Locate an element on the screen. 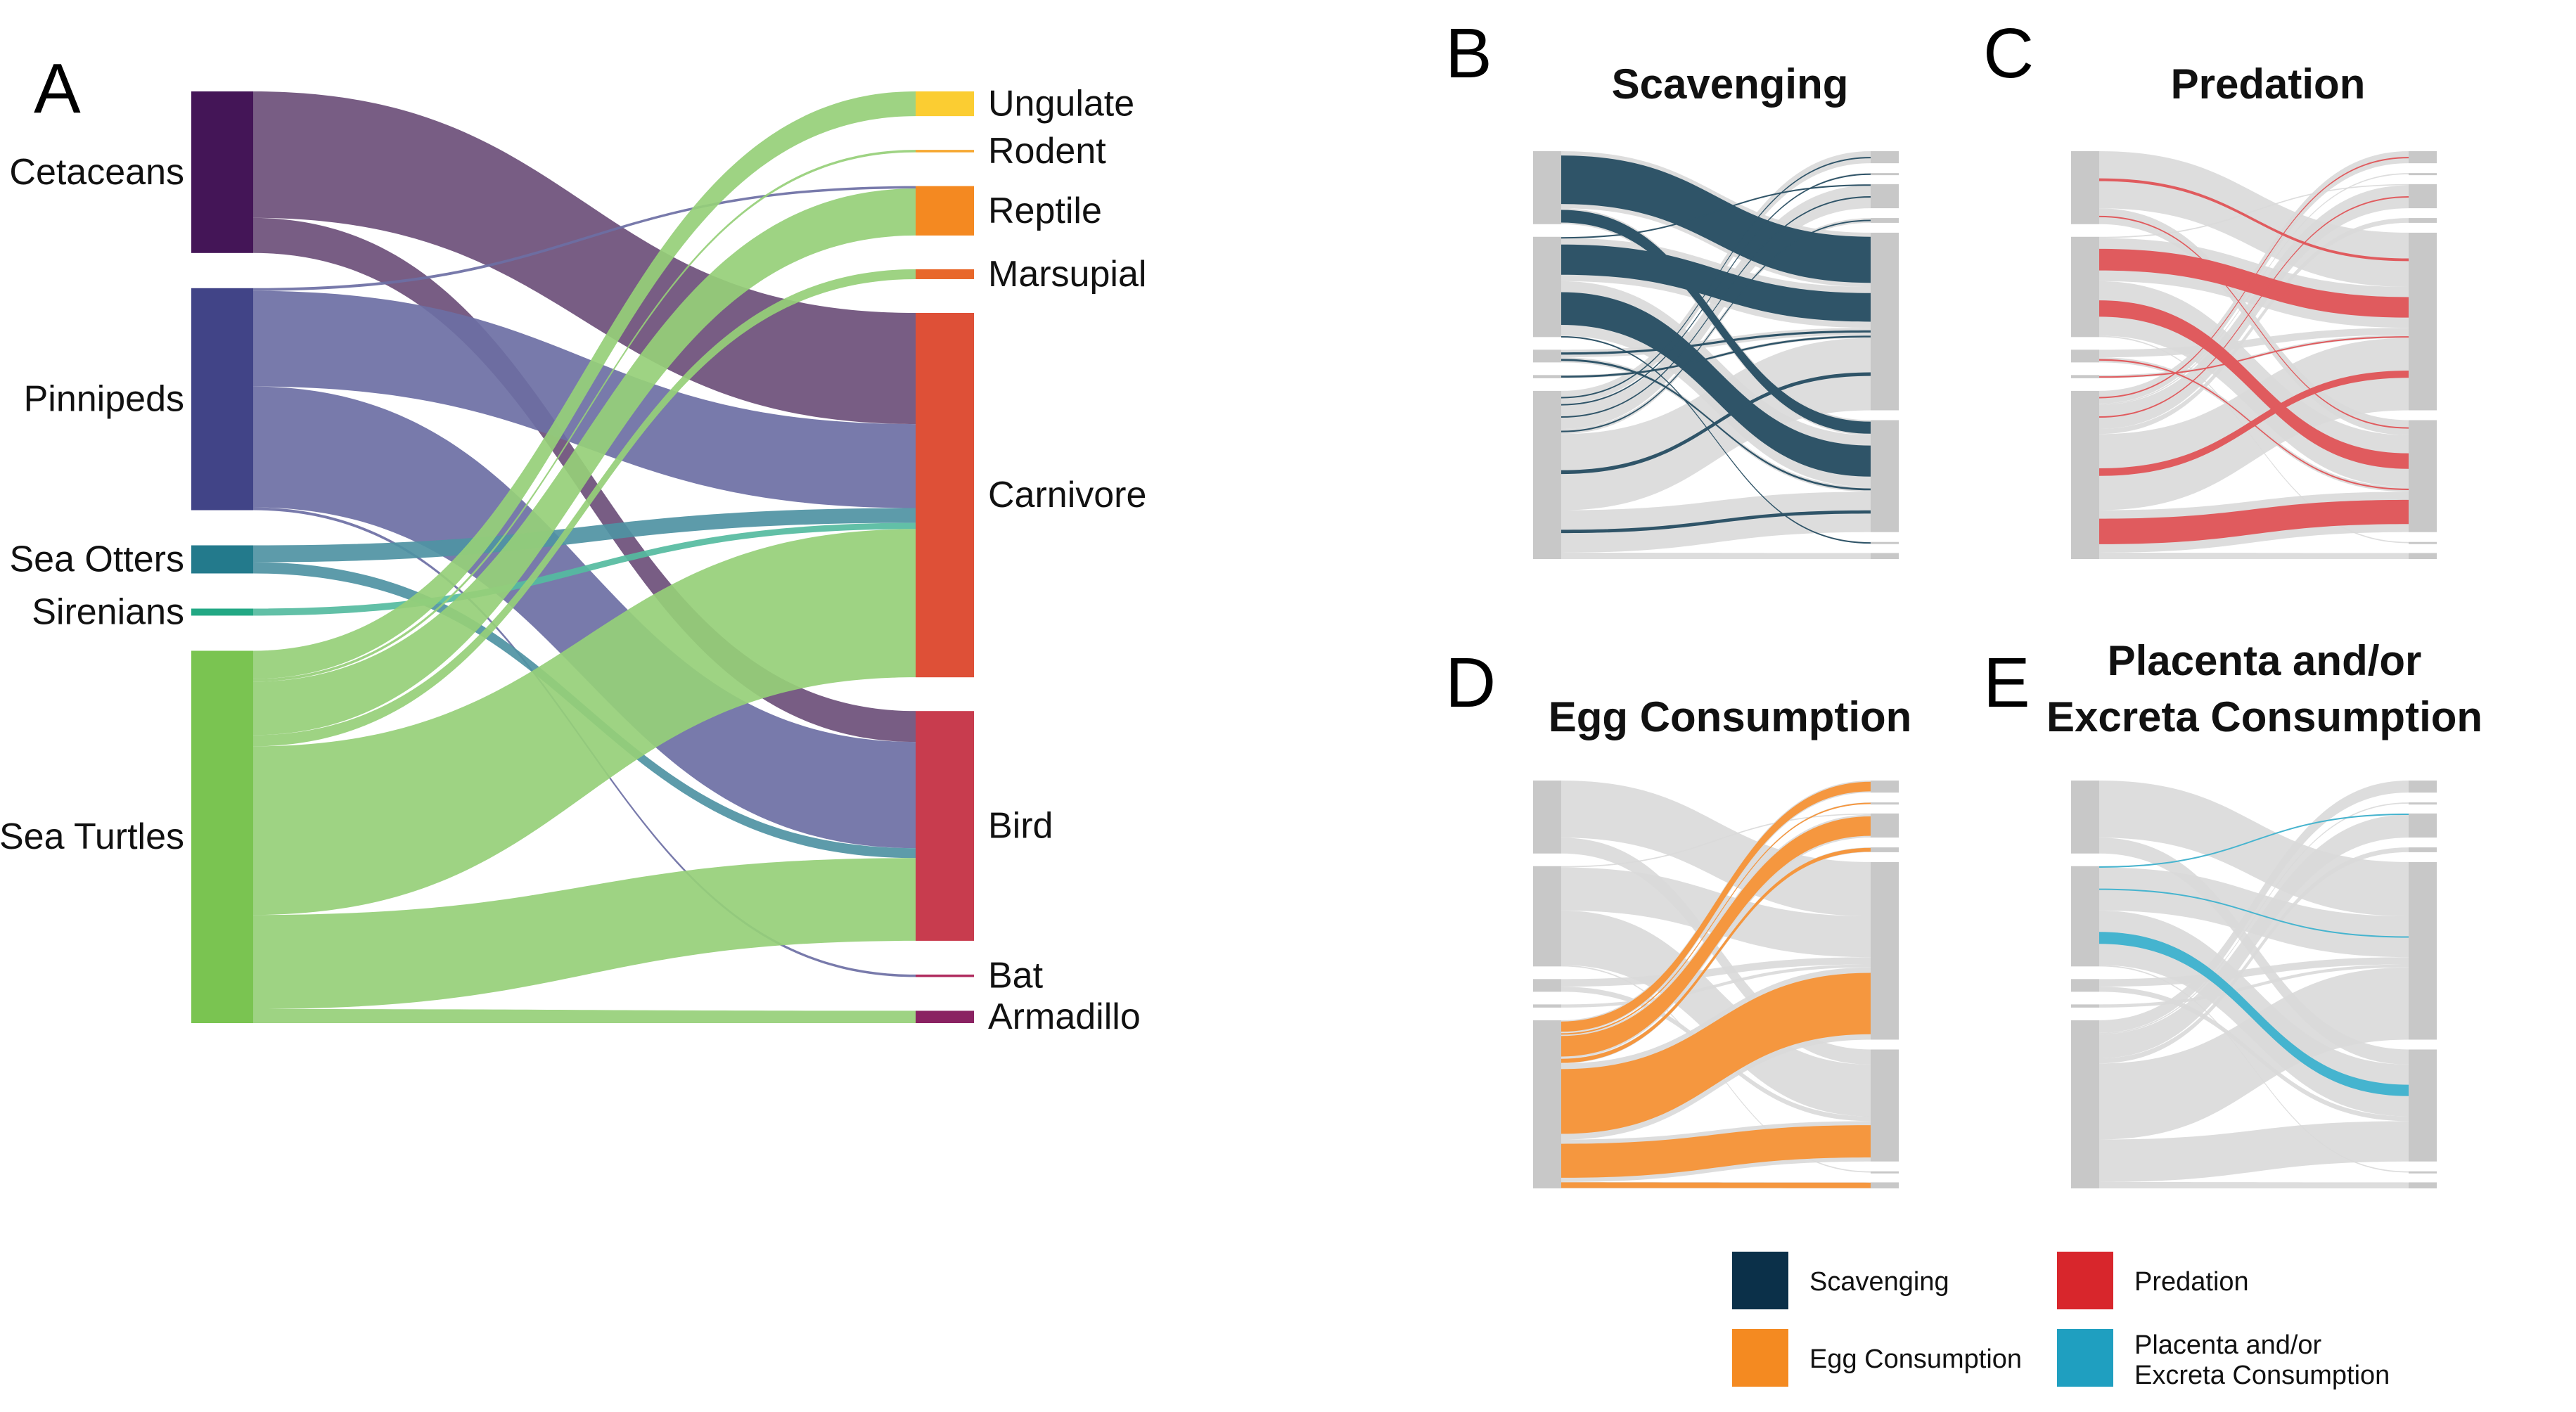  highlight-link-sea-otters-to-carnivore is located at coordinates (1716, 342).